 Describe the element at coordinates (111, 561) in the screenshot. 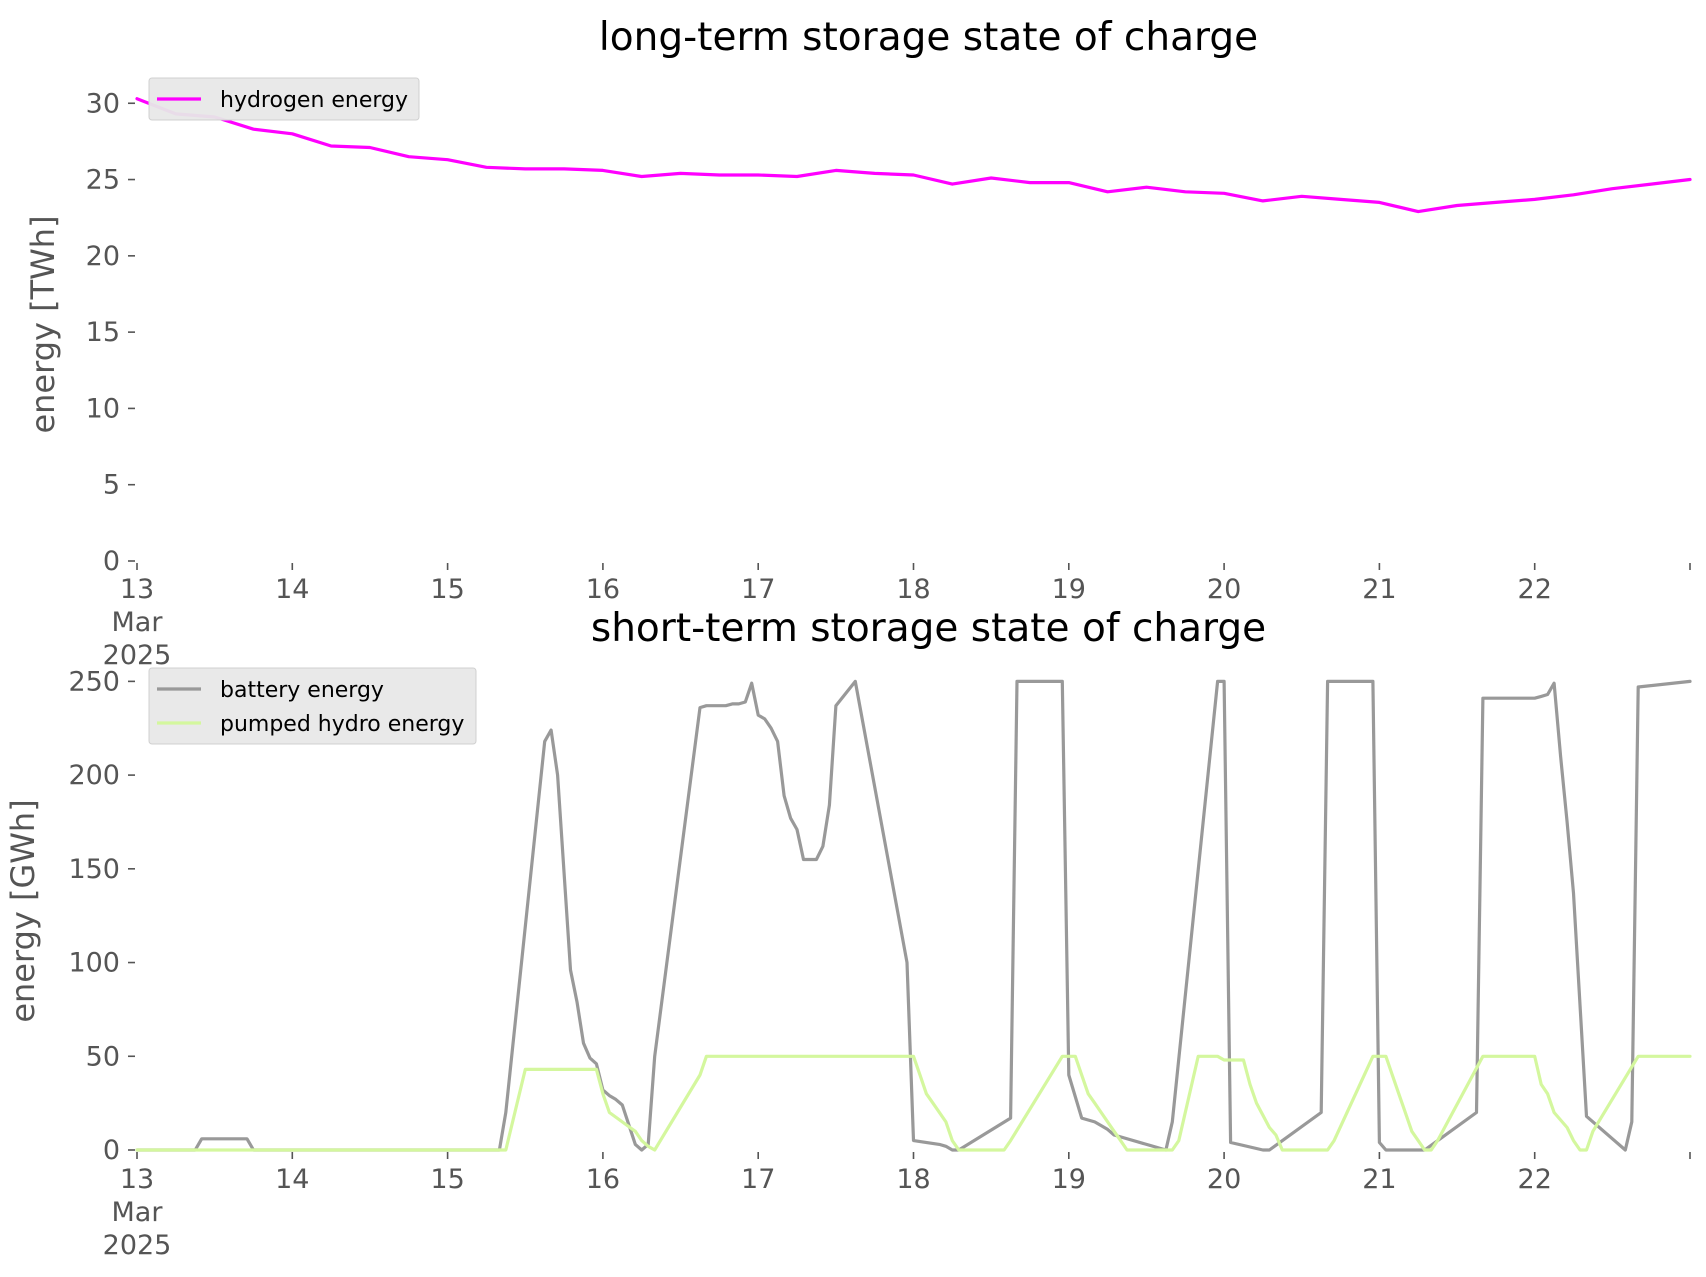

I see `long-term-y-tick-label: 0` at that location.